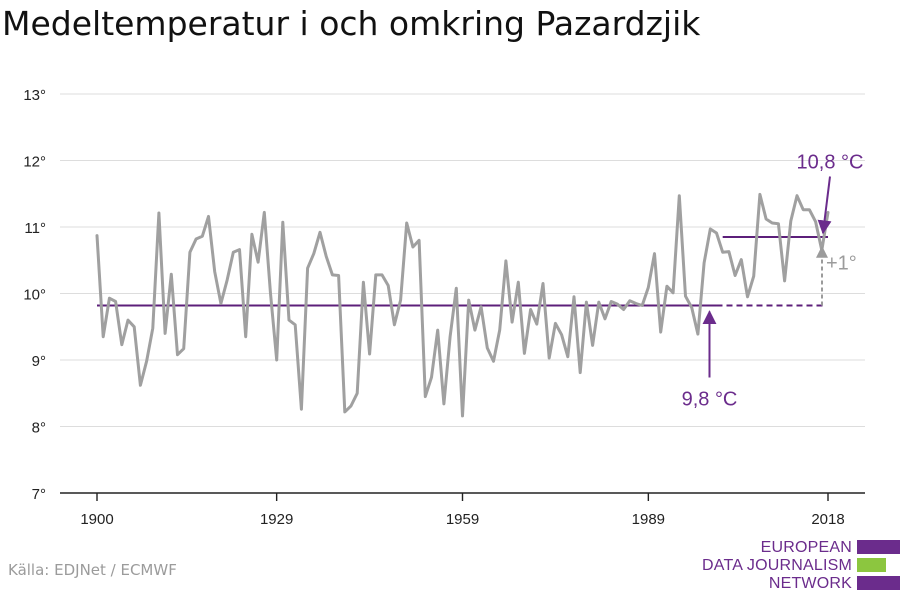 The image size is (900, 600). Describe the element at coordinates (276, 519) in the screenshot. I see `x-tick-label-1929: 1929` at that location.